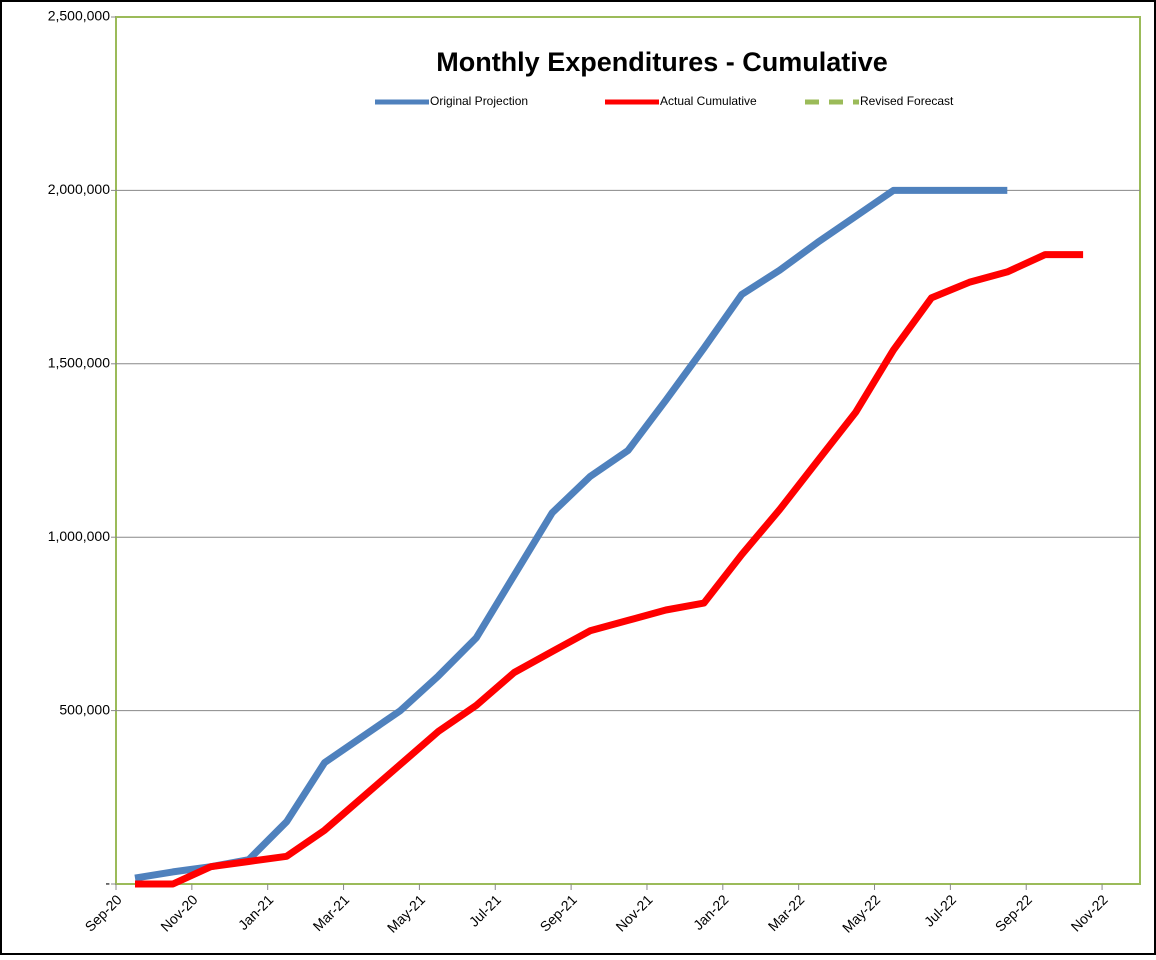 The image size is (1156, 960). Describe the element at coordinates (485, 910) in the screenshot. I see `x-tick-label: Jul-21` at that location.